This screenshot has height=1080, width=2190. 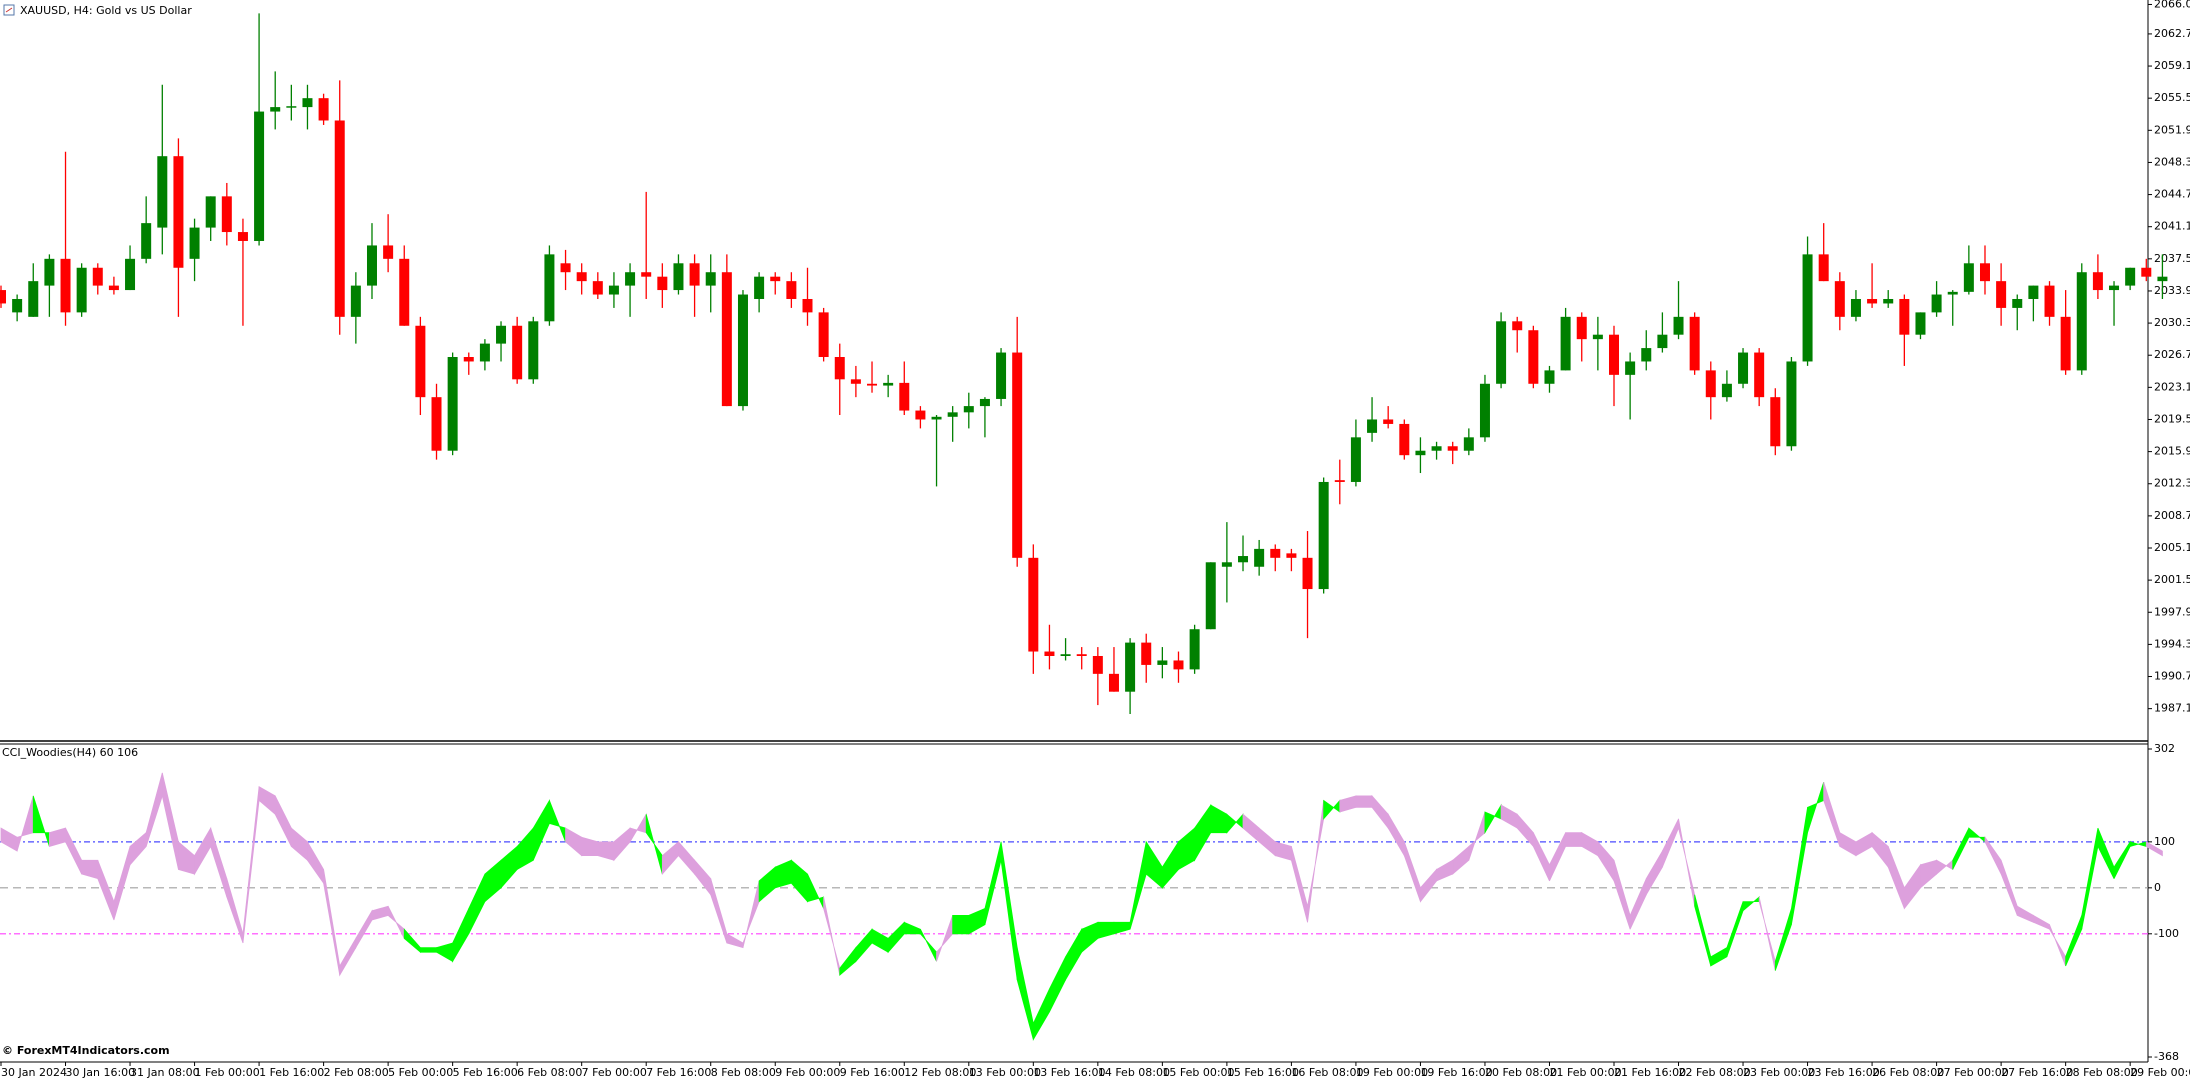 What do you see at coordinates (2172, 547) in the screenshot?
I see `y-tick-label: 2005.10` at bounding box center [2172, 547].